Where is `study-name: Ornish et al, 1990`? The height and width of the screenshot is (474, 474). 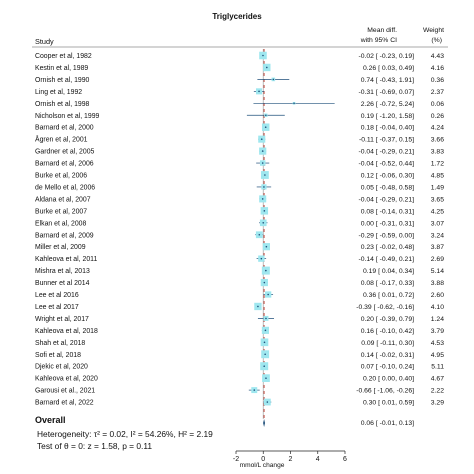 study-name: Ornish et al, 1990 is located at coordinates (62, 80).